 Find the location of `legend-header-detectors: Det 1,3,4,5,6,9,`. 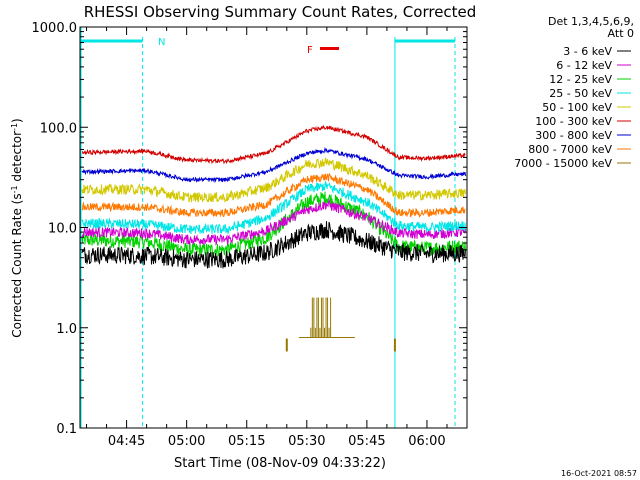

legend-header-detectors: Det 1,3,4,5,6,9, is located at coordinates (591, 21).